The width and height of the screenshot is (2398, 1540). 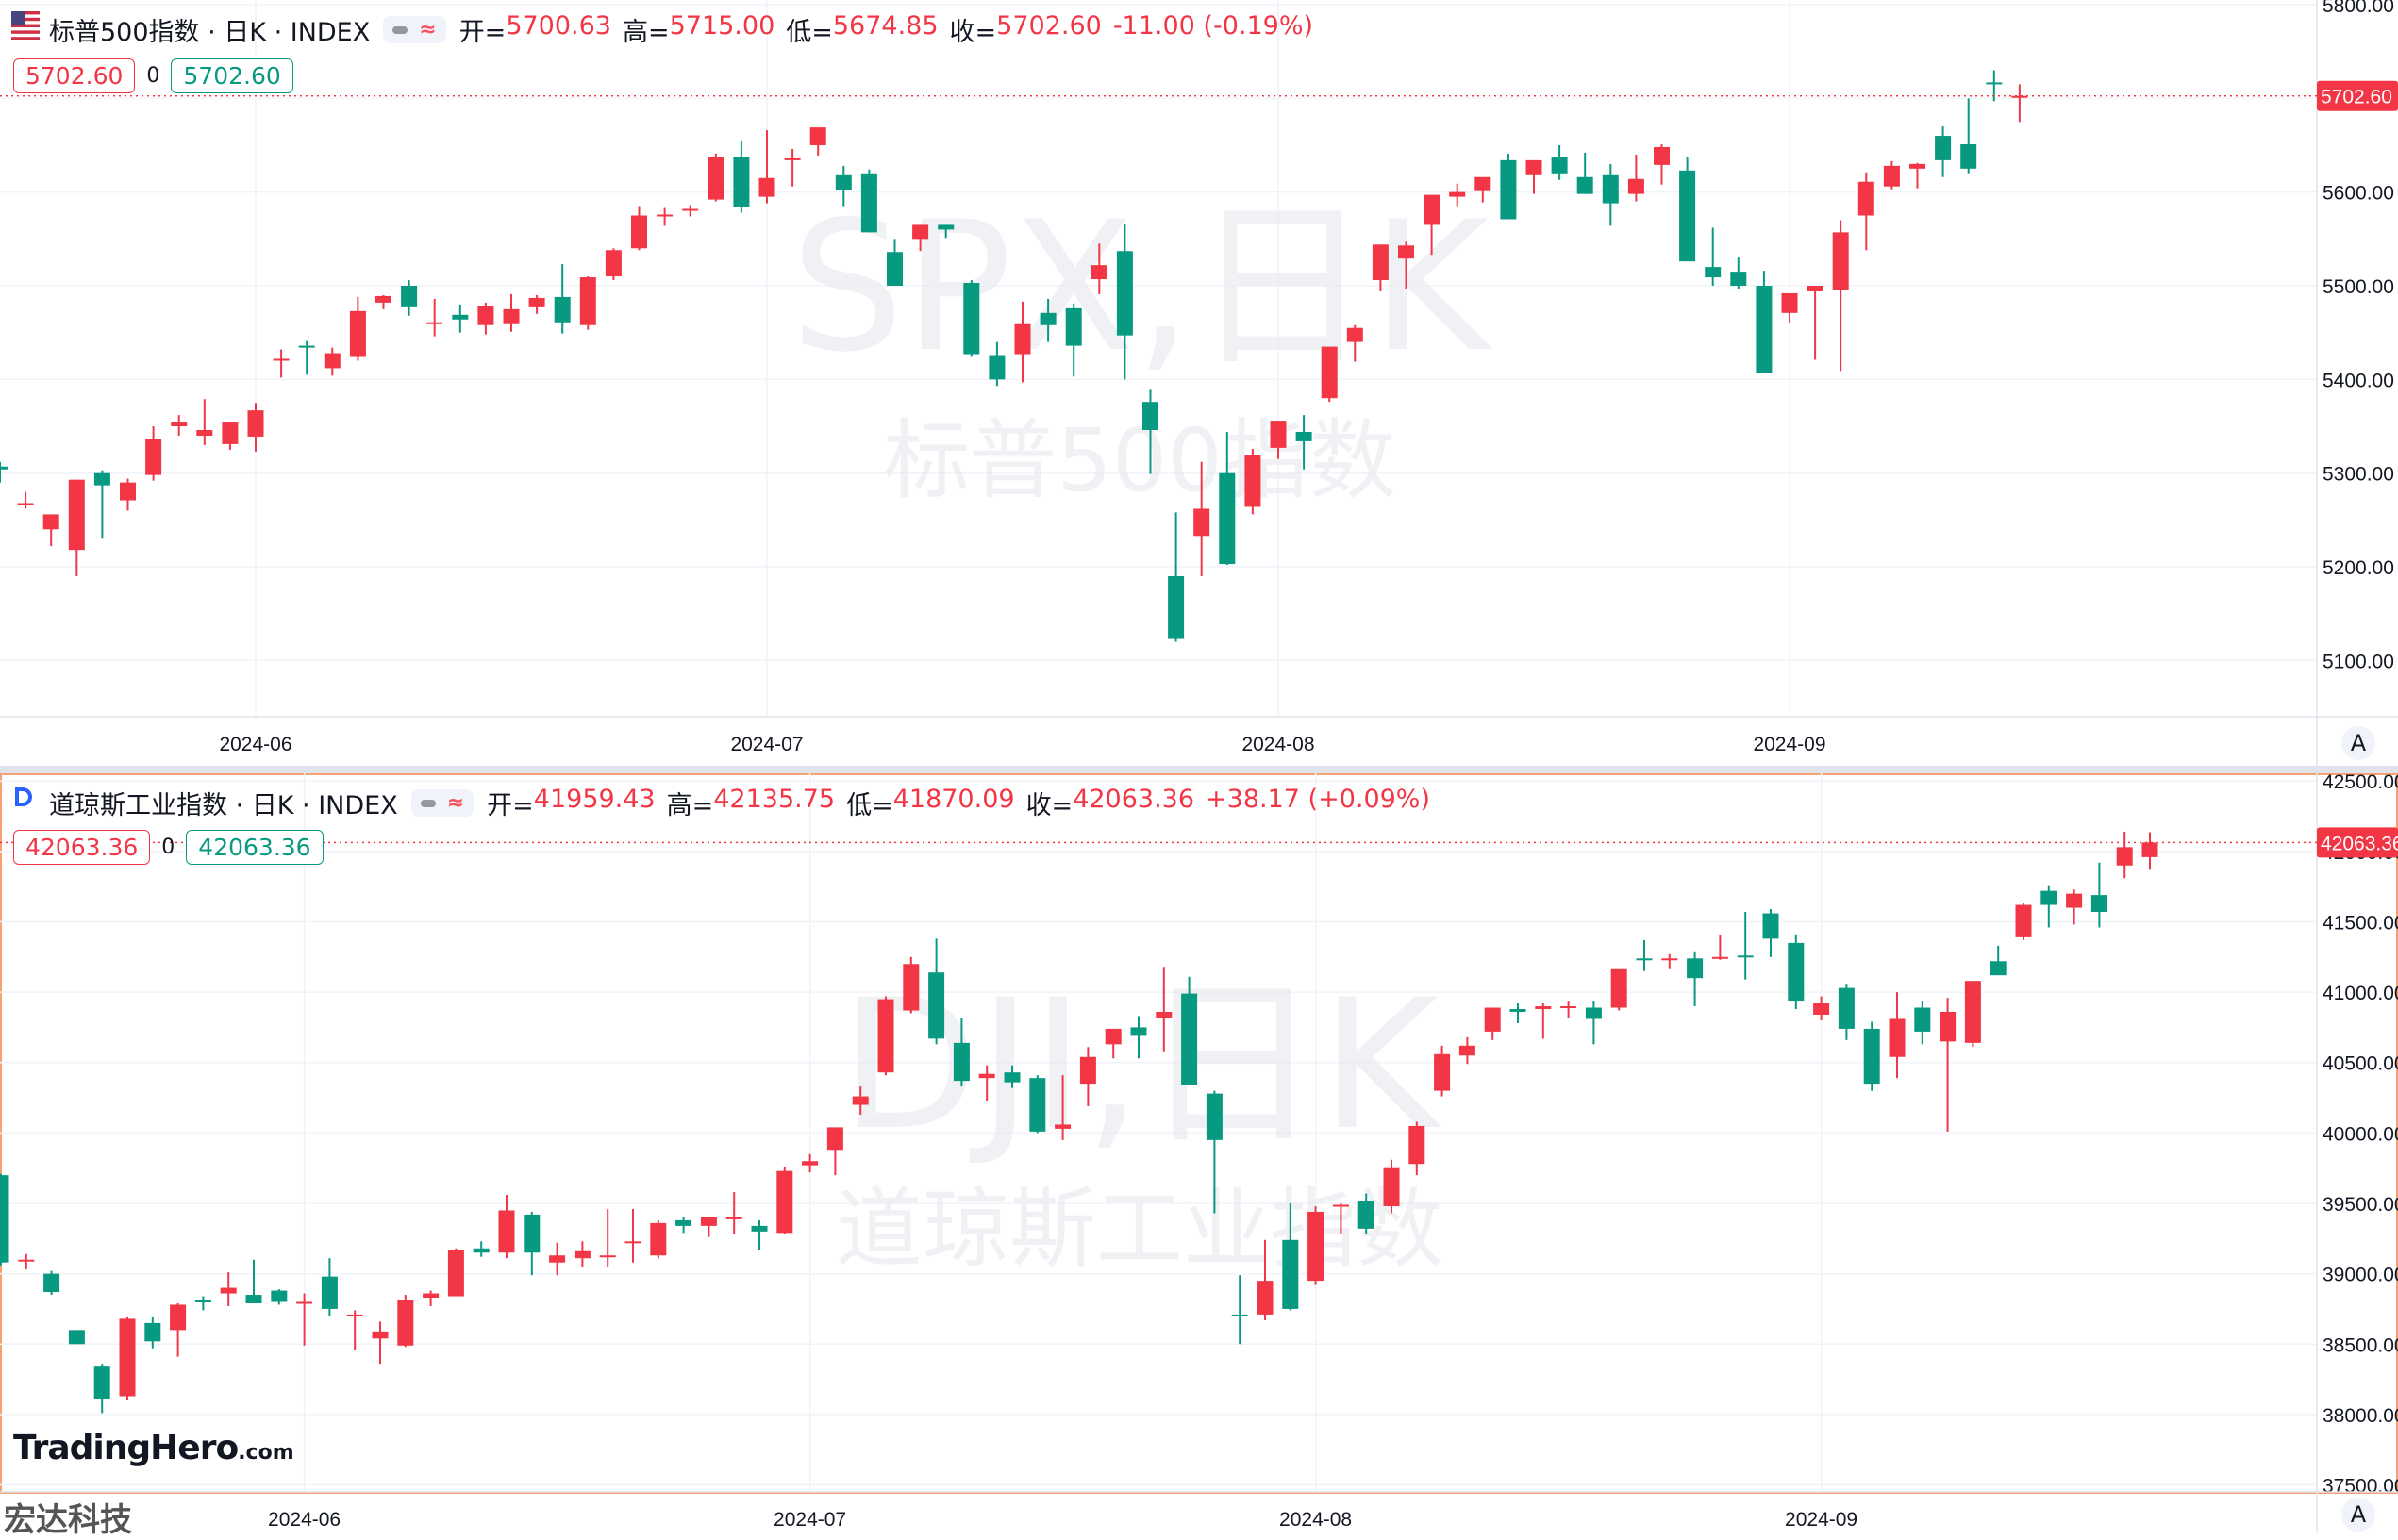 I want to click on top-y-tick-label: 5600.00, so click(x=2358, y=194).